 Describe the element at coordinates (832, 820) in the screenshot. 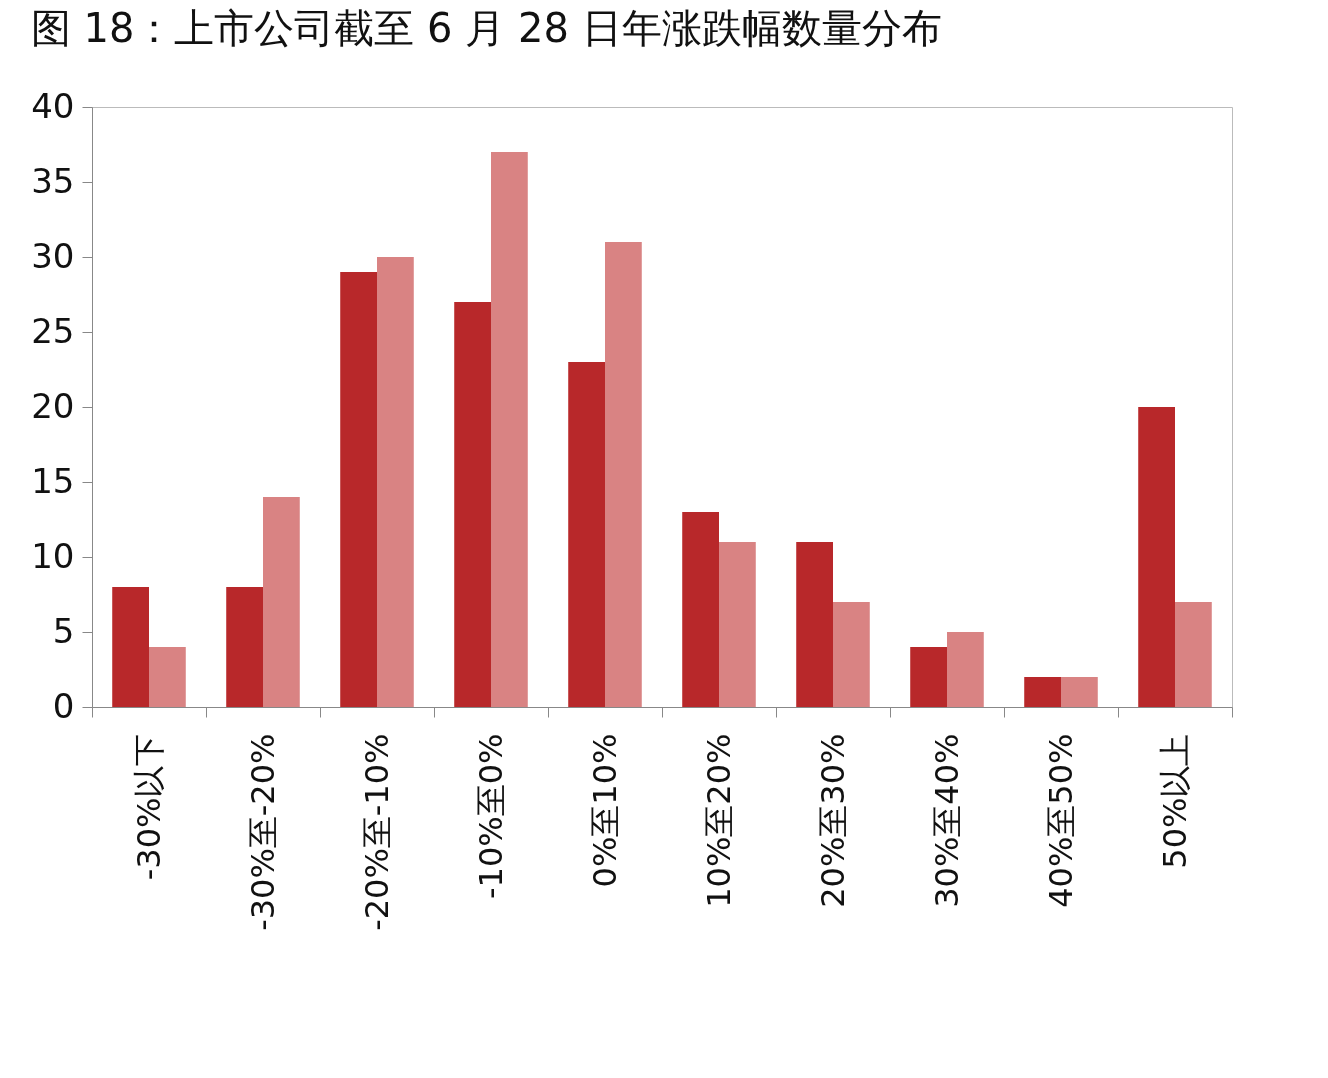

I see `x-tick-label: 20%至30%` at that location.